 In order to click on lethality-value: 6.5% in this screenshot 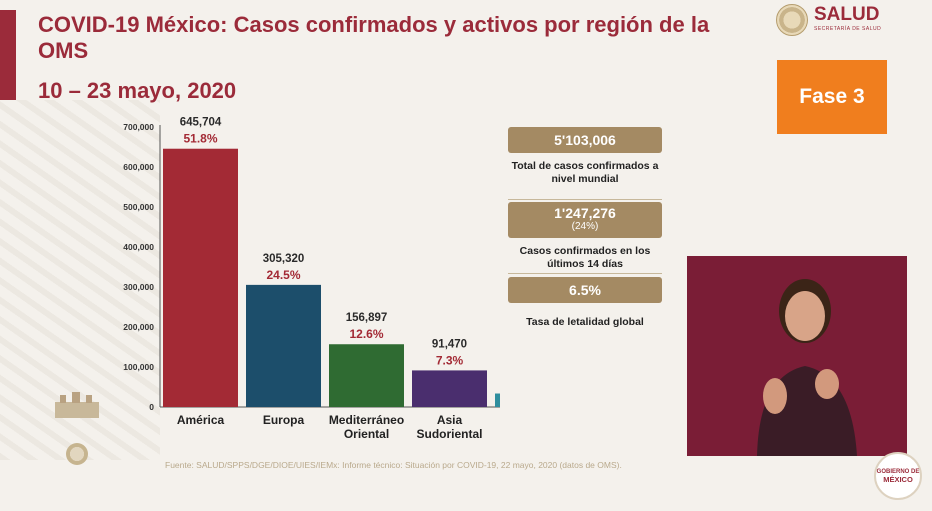, I will do `click(585, 290)`.